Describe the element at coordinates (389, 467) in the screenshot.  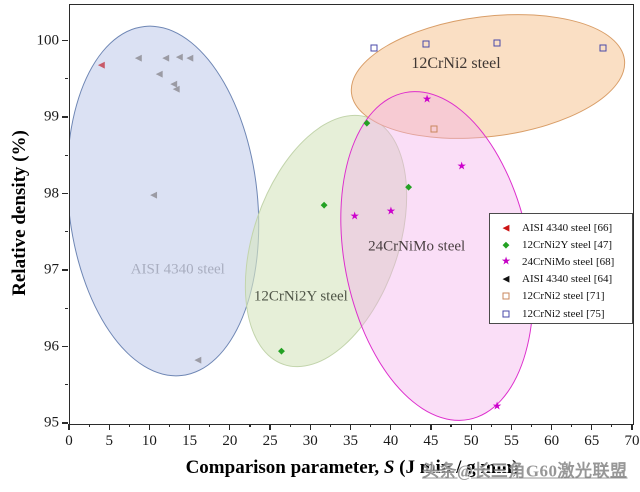
I see `x-axis-title-symbol: S` at that location.